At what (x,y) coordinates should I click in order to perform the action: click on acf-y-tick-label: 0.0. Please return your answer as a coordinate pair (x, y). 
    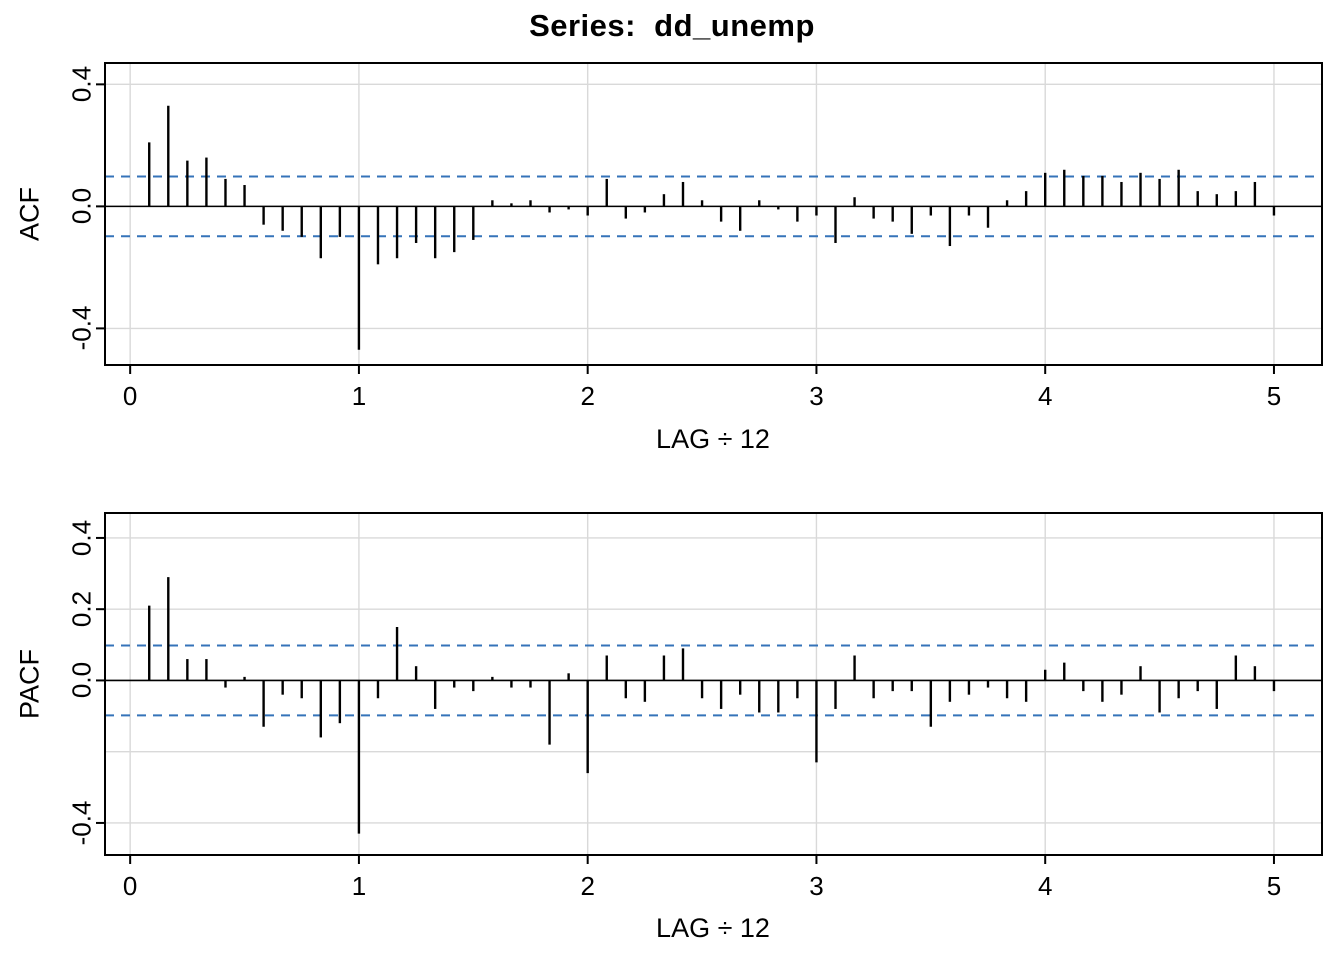
    Looking at the image, I should click on (81, 206).